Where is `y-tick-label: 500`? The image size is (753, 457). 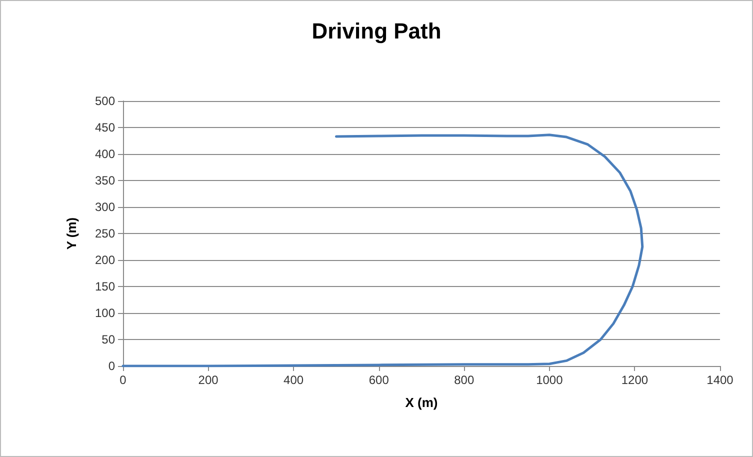
y-tick-label: 500 is located at coordinates (105, 101).